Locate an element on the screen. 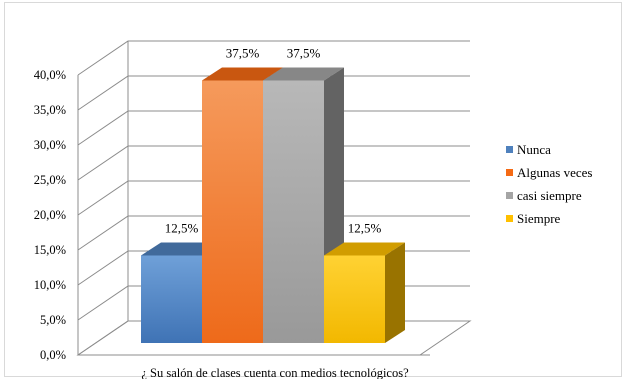 This screenshot has height=379, width=626. bar-siempre is located at coordinates (364, 292).